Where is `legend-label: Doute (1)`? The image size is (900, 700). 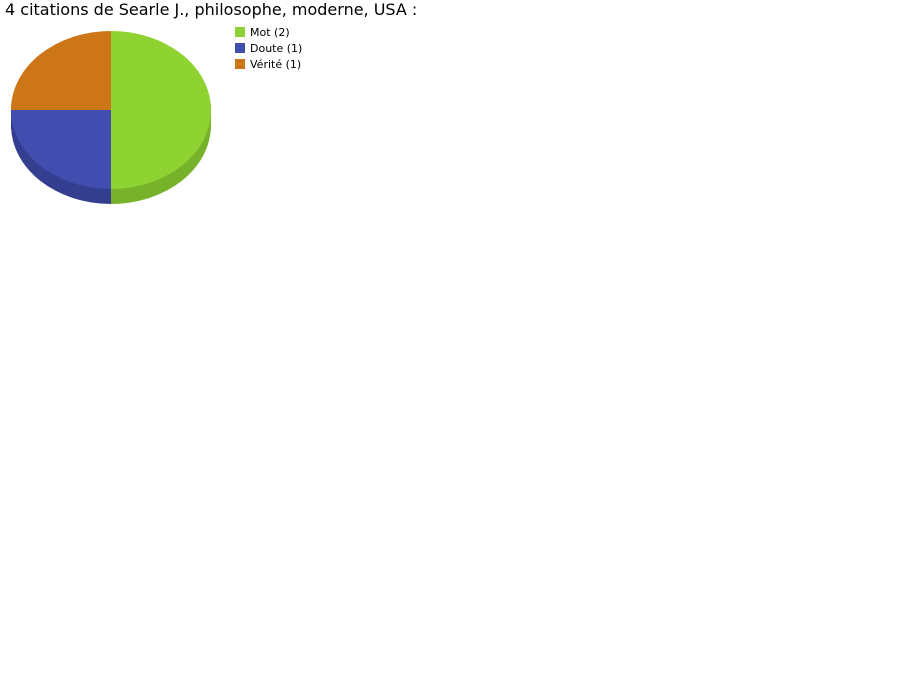
legend-label: Doute (1) is located at coordinates (276, 48).